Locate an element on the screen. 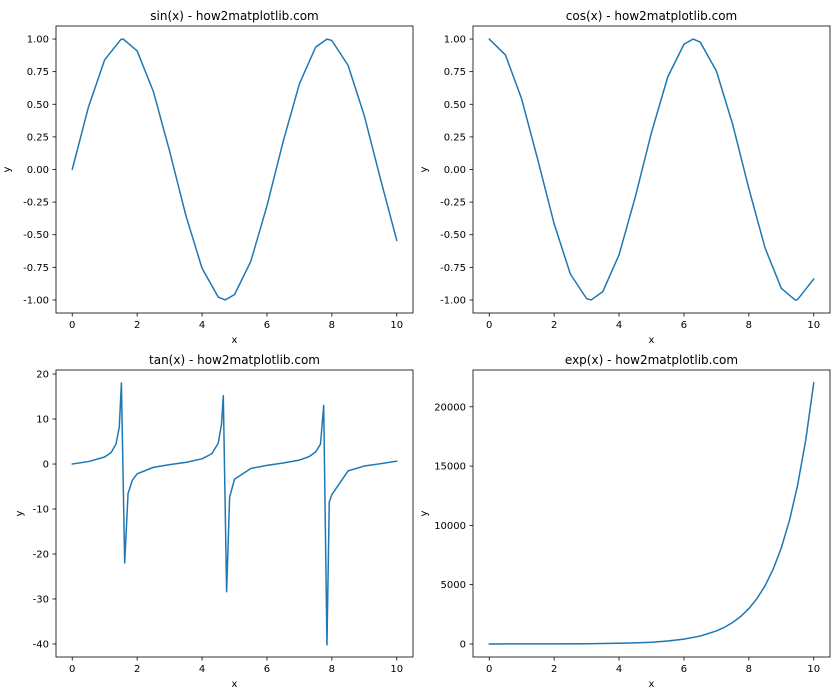 This screenshot has width=840, height=700. tan-y-axis-label: y is located at coordinates (19, 513).